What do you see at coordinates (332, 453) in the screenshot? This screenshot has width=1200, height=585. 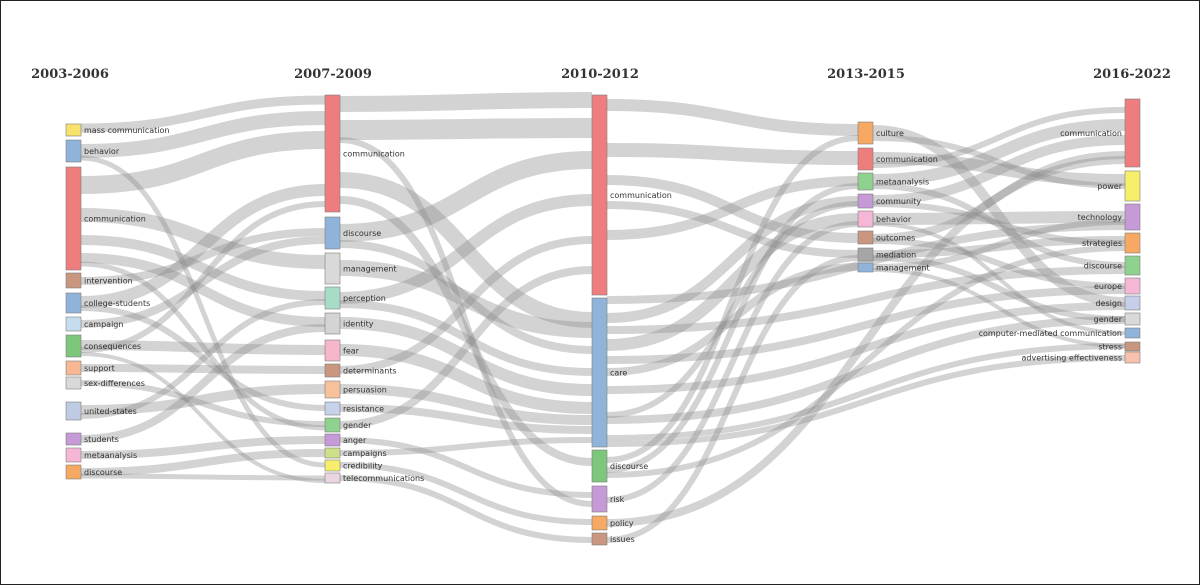 I see `node-campaigns` at bounding box center [332, 453].